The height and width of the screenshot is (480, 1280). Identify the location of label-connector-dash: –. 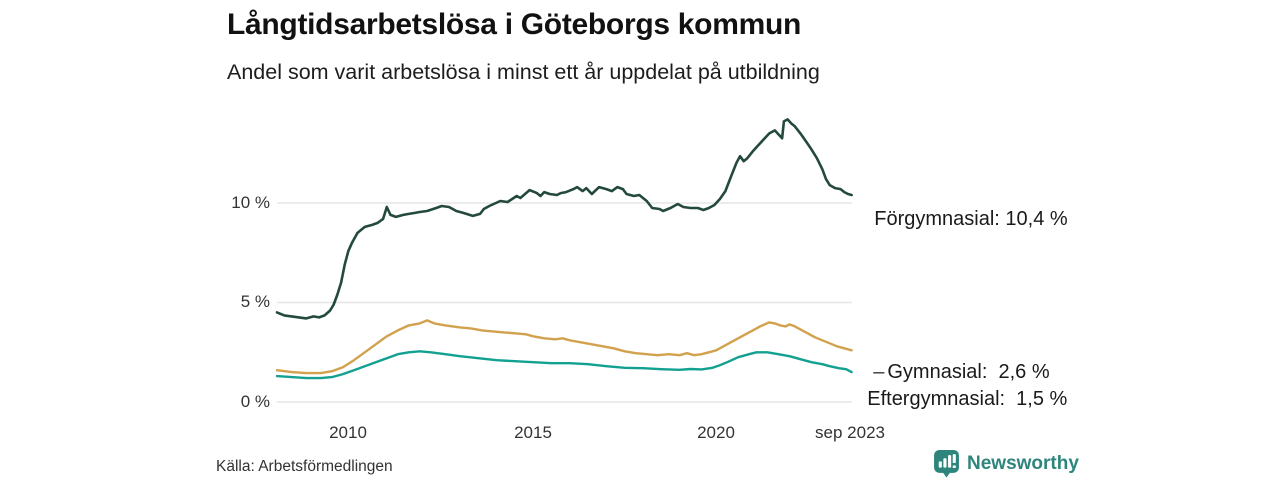
(879, 372).